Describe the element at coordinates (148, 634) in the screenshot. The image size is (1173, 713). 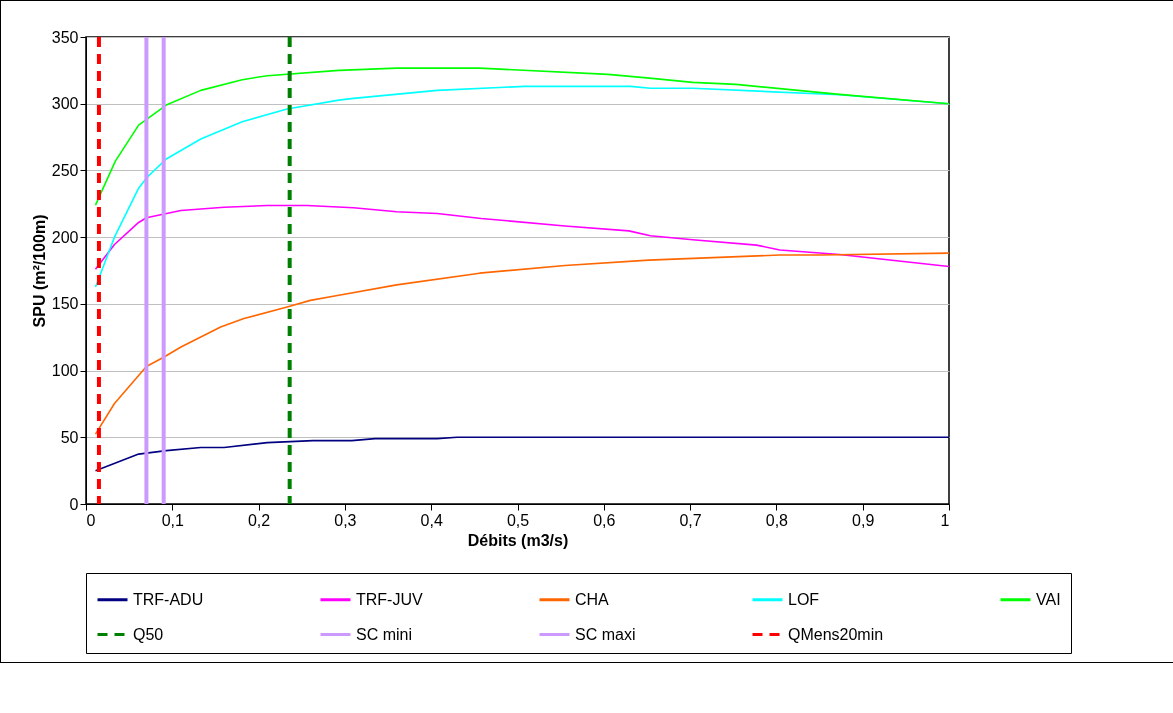
I see `legend-label: Q50` at that location.